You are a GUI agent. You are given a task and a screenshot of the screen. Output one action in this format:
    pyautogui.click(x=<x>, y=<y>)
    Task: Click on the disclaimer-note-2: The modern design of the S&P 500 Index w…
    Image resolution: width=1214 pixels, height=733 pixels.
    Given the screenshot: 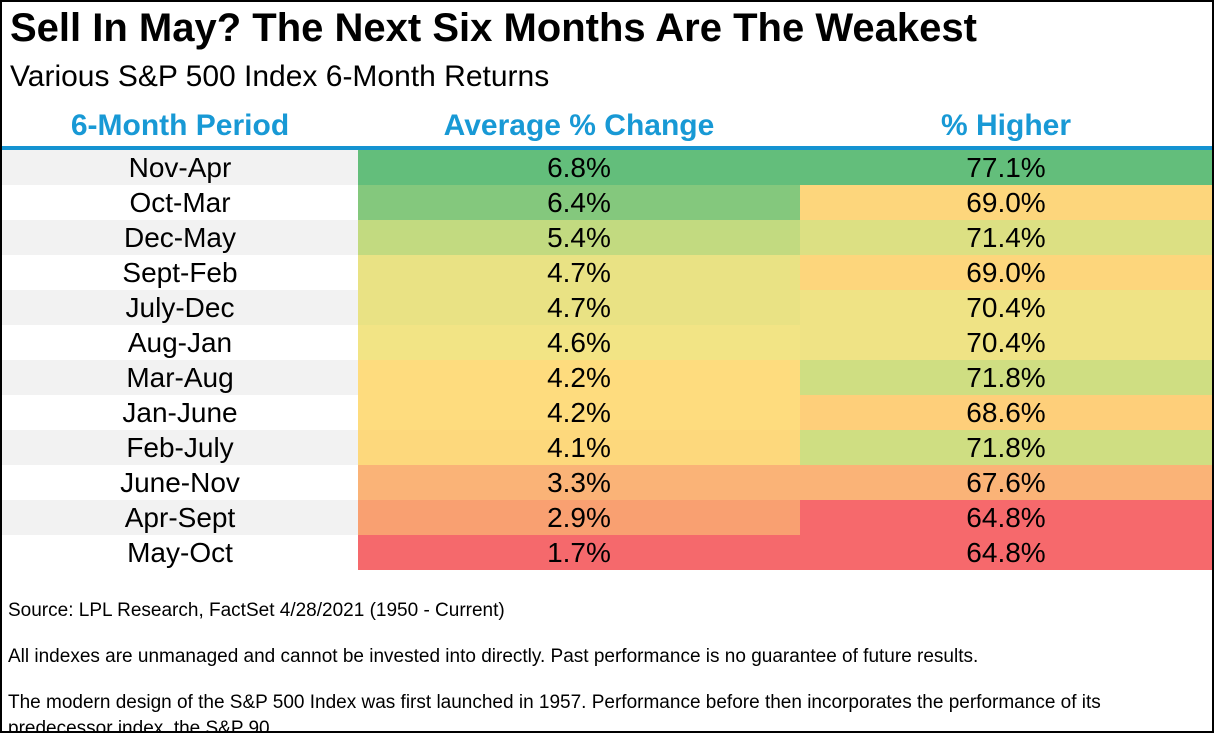 What is the action you would take?
    pyautogui.click(x=554, y=712)
    